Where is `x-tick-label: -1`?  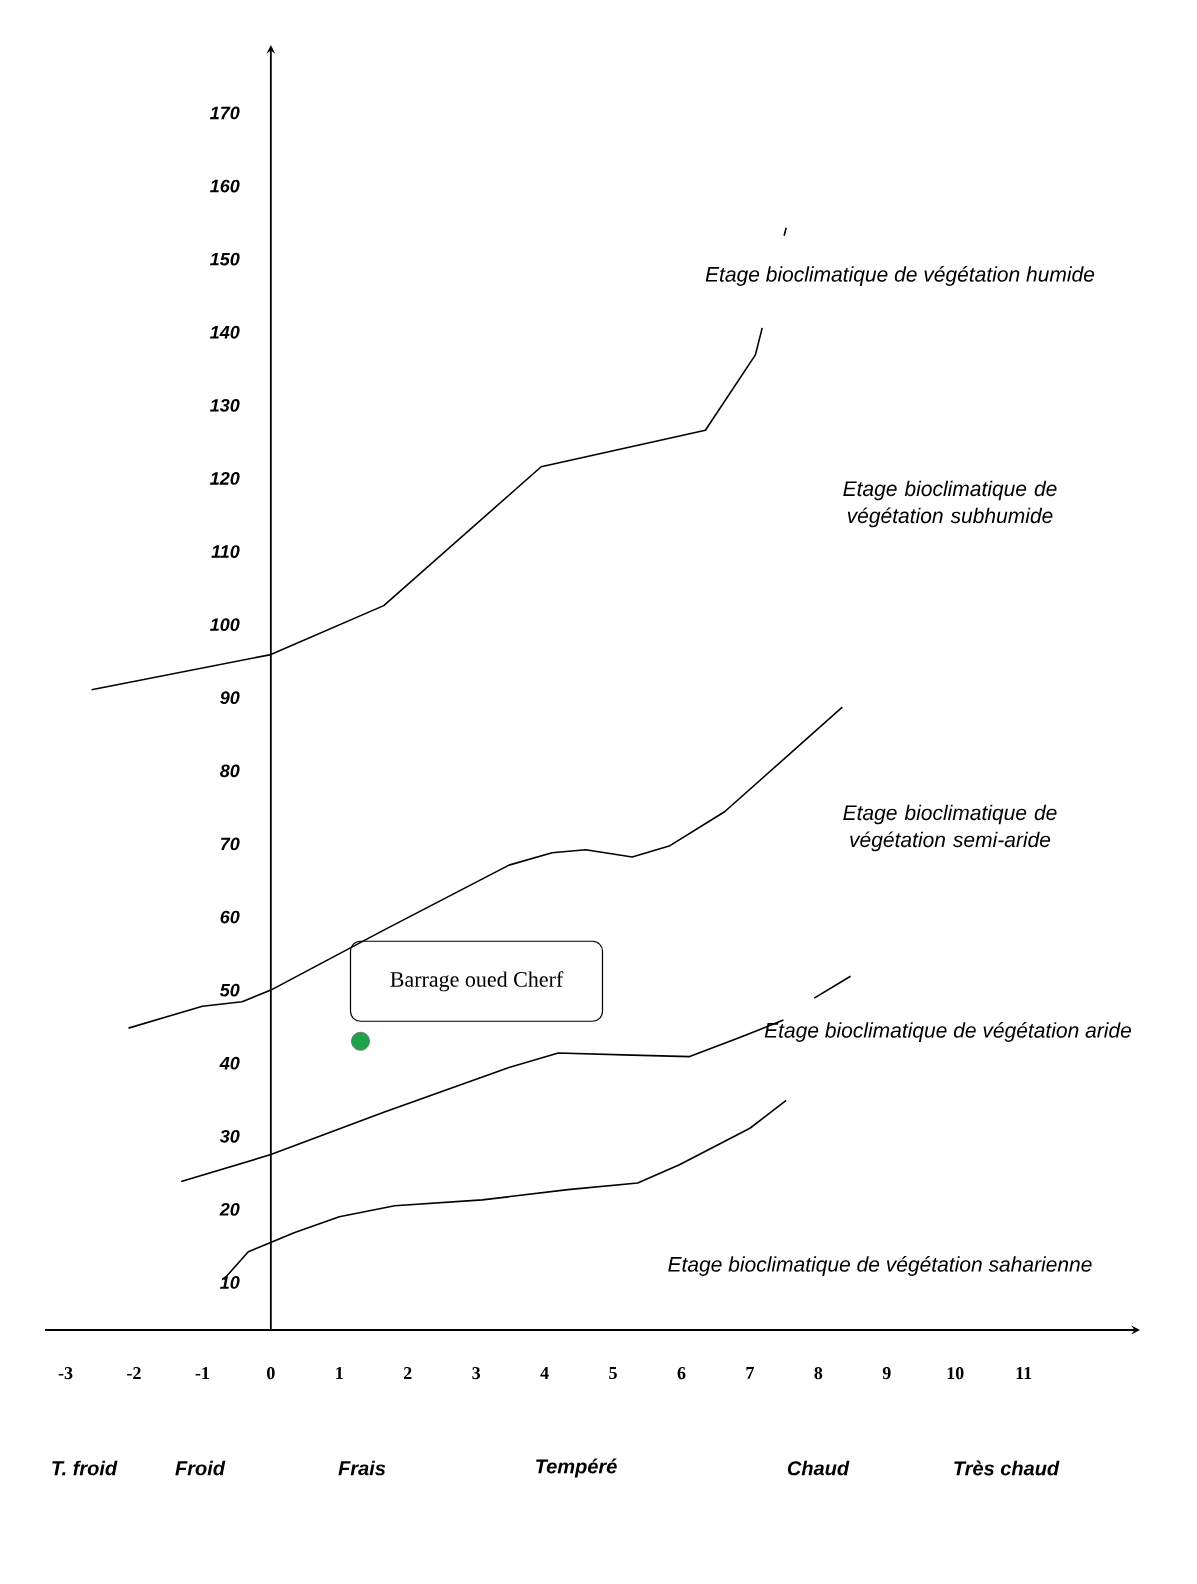 x-tick-label: -1 is located at coordinates (202, 1373).